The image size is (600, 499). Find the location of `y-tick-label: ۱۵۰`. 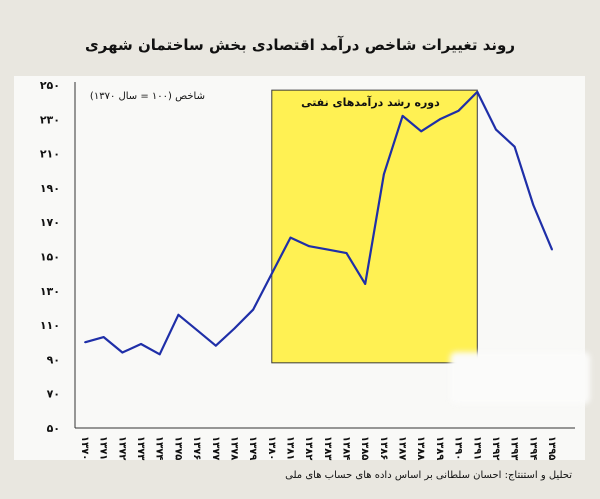

y-tick-label: ۱۵۰ is located at coordinates (50, 257).